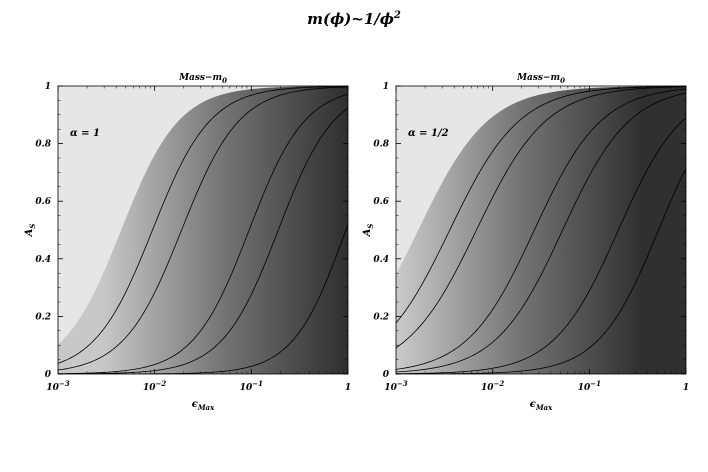  Describe the element at coordinates (428, 133) in the screenshot. I see `alpha-annotation: α = 1/2` at that location.